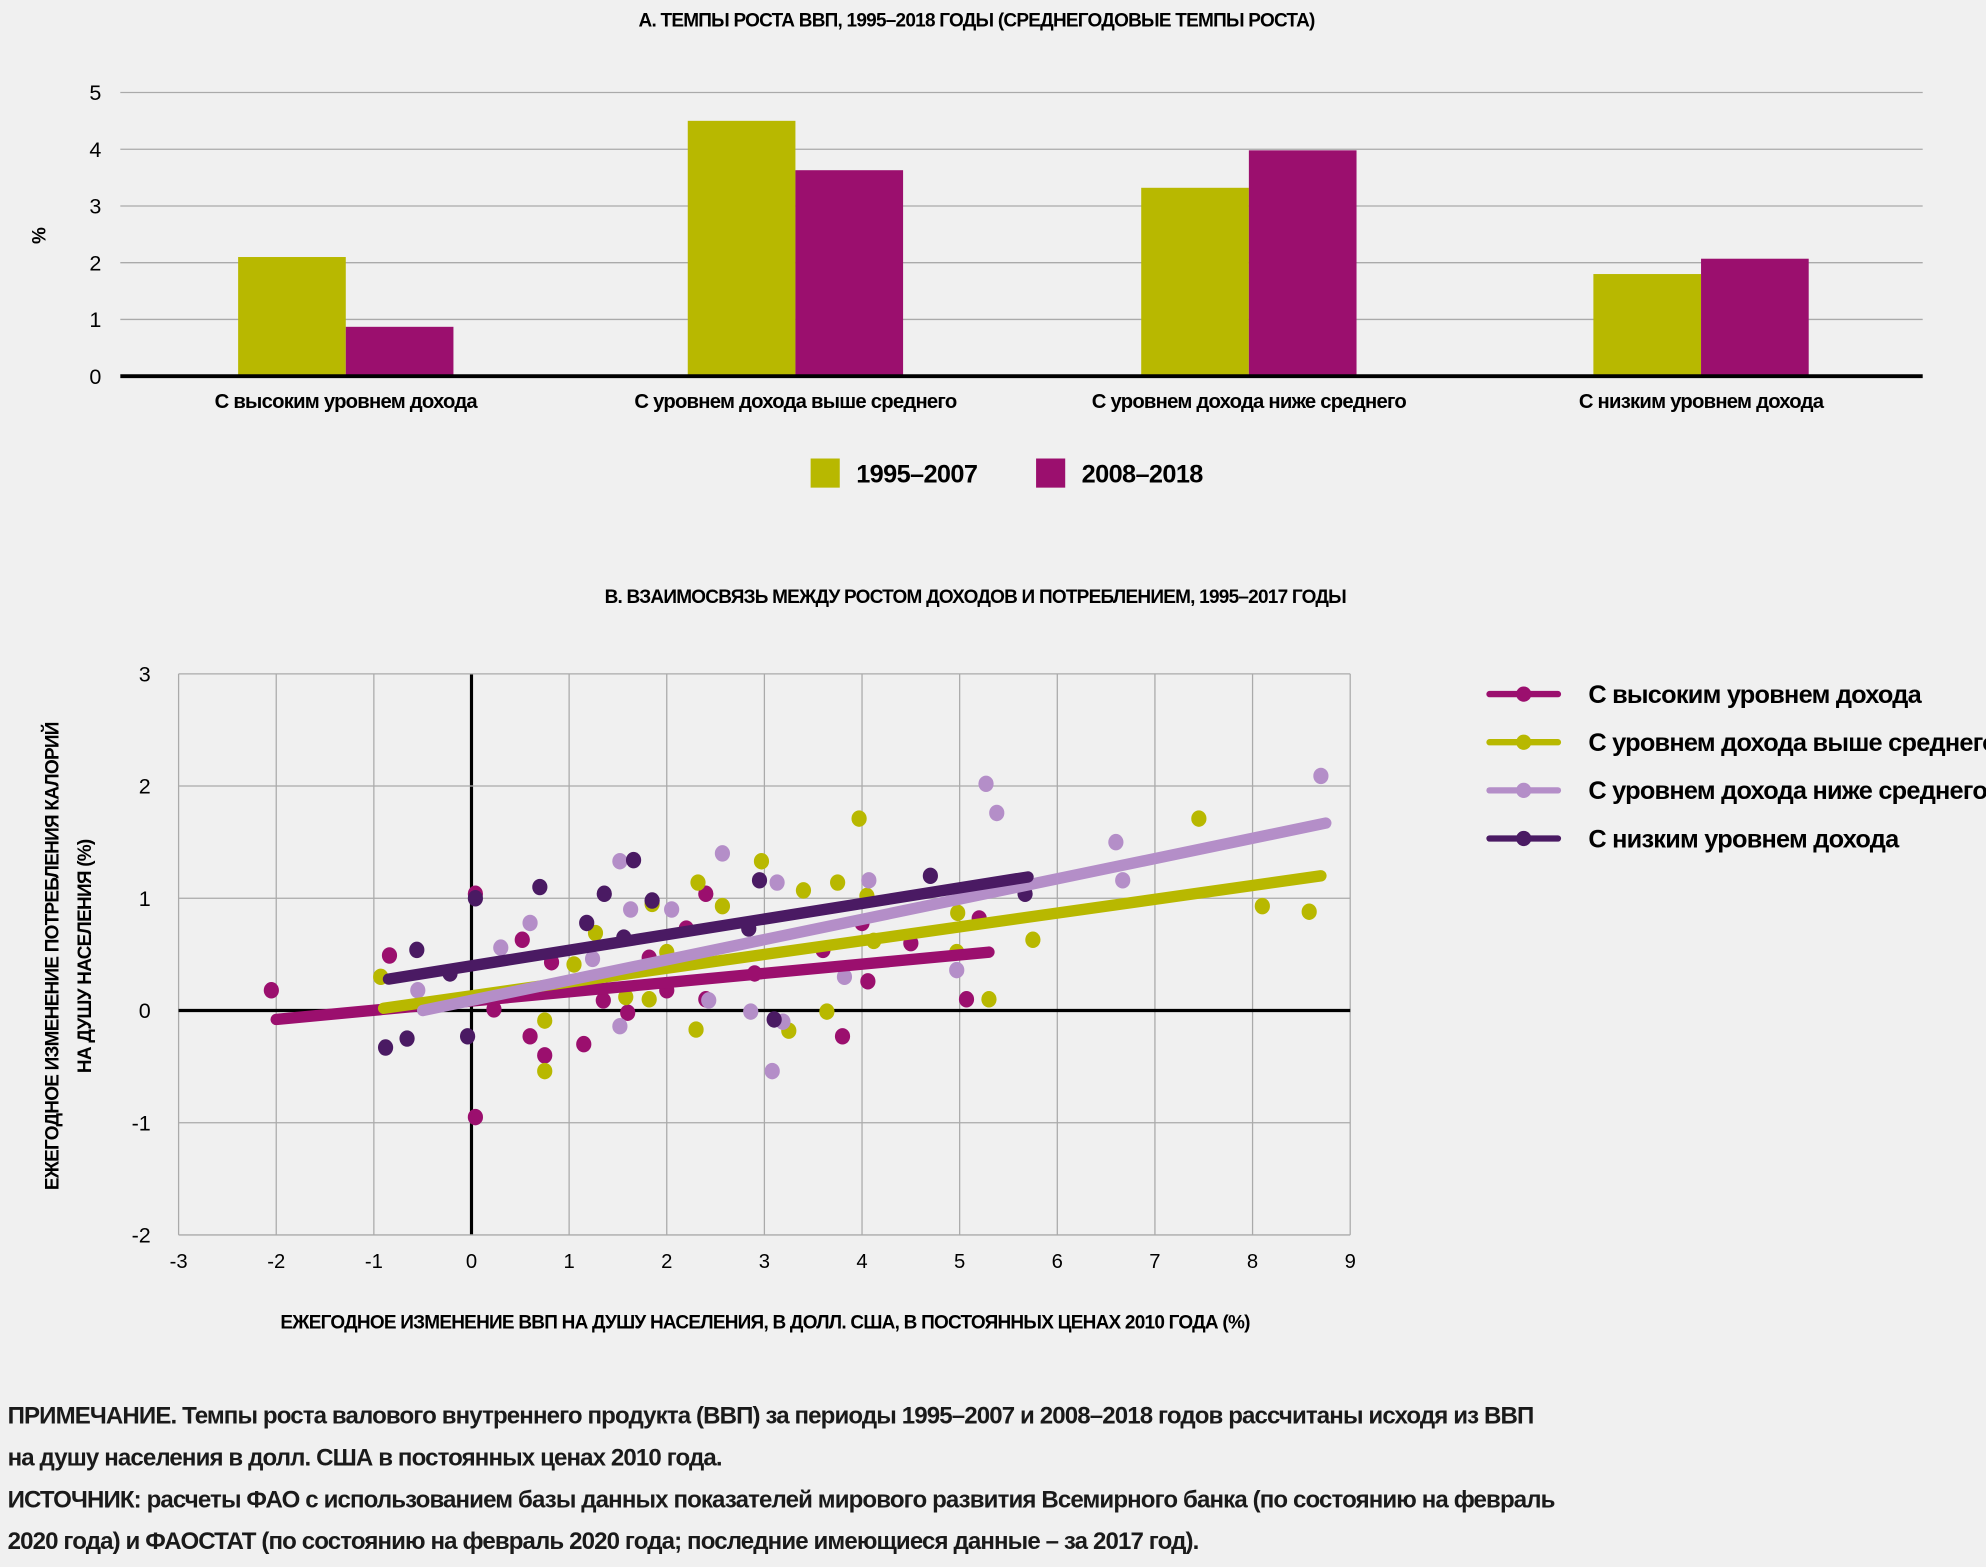 This screenshot has width=1986, height=1567. I want to click on x-tick-label: 4, so click(861, 1262).